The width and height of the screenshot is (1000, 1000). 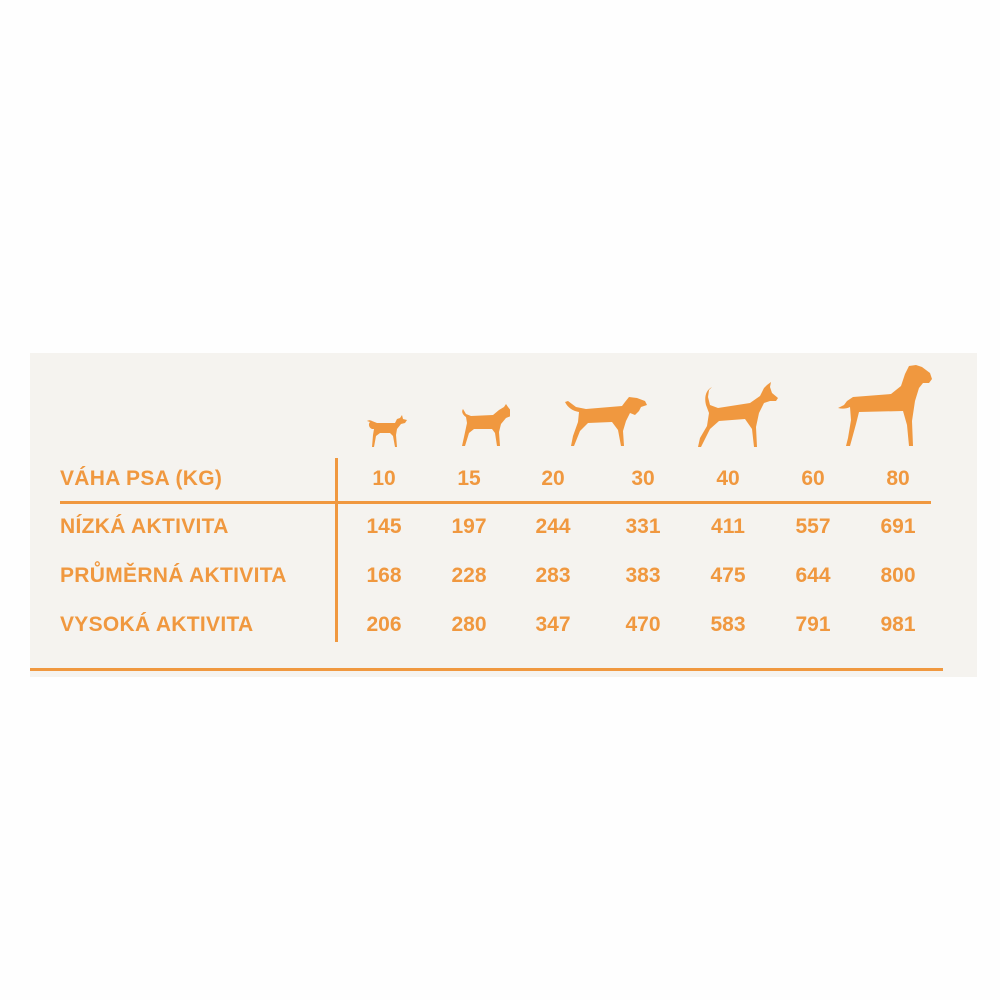 What do you see at coordinates (469, 526) in the screenshot?
I see `value-cell: 197` at bounding box center [469, 526].